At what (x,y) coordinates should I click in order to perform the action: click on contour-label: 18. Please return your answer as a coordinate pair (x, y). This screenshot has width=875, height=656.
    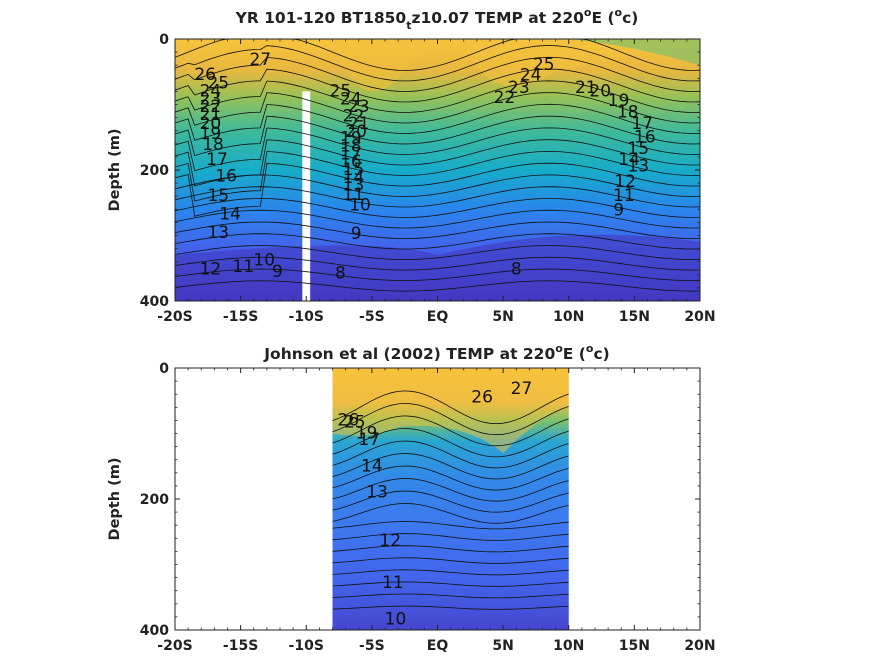
    Looking at the image, I should click on (213, 145).